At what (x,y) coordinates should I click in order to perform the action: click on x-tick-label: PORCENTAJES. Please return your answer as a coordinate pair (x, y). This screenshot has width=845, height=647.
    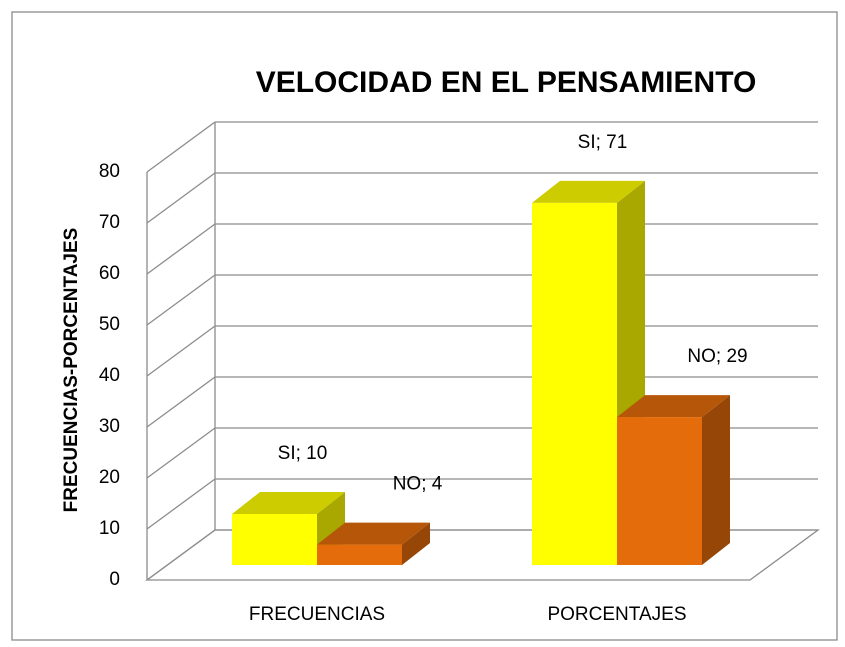
    Looking at the image, I should click on (616, 614).